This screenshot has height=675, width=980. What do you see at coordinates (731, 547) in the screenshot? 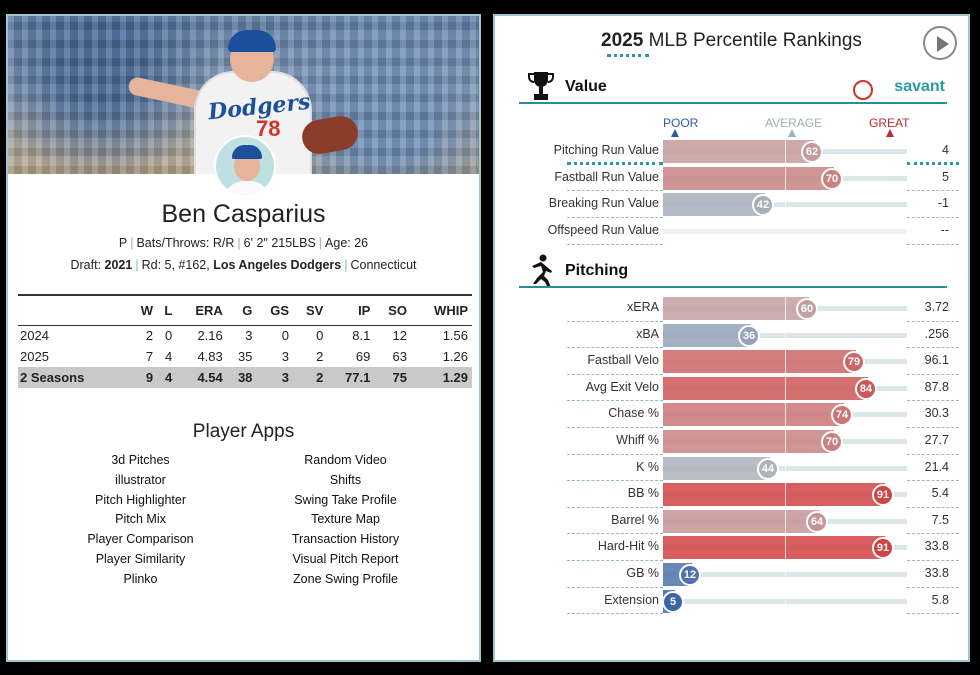
I see `metric-row: Hard-Hit % 91 33.8` at bounding box center [731, 547].